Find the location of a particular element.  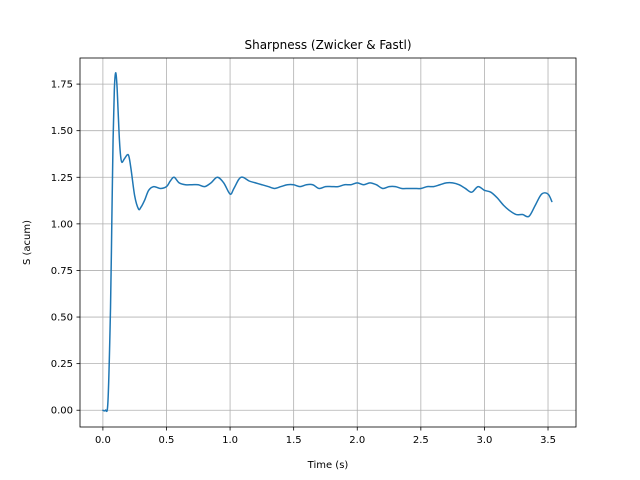

x-tick-label: 3.5 is located at coordinates (548, 440).